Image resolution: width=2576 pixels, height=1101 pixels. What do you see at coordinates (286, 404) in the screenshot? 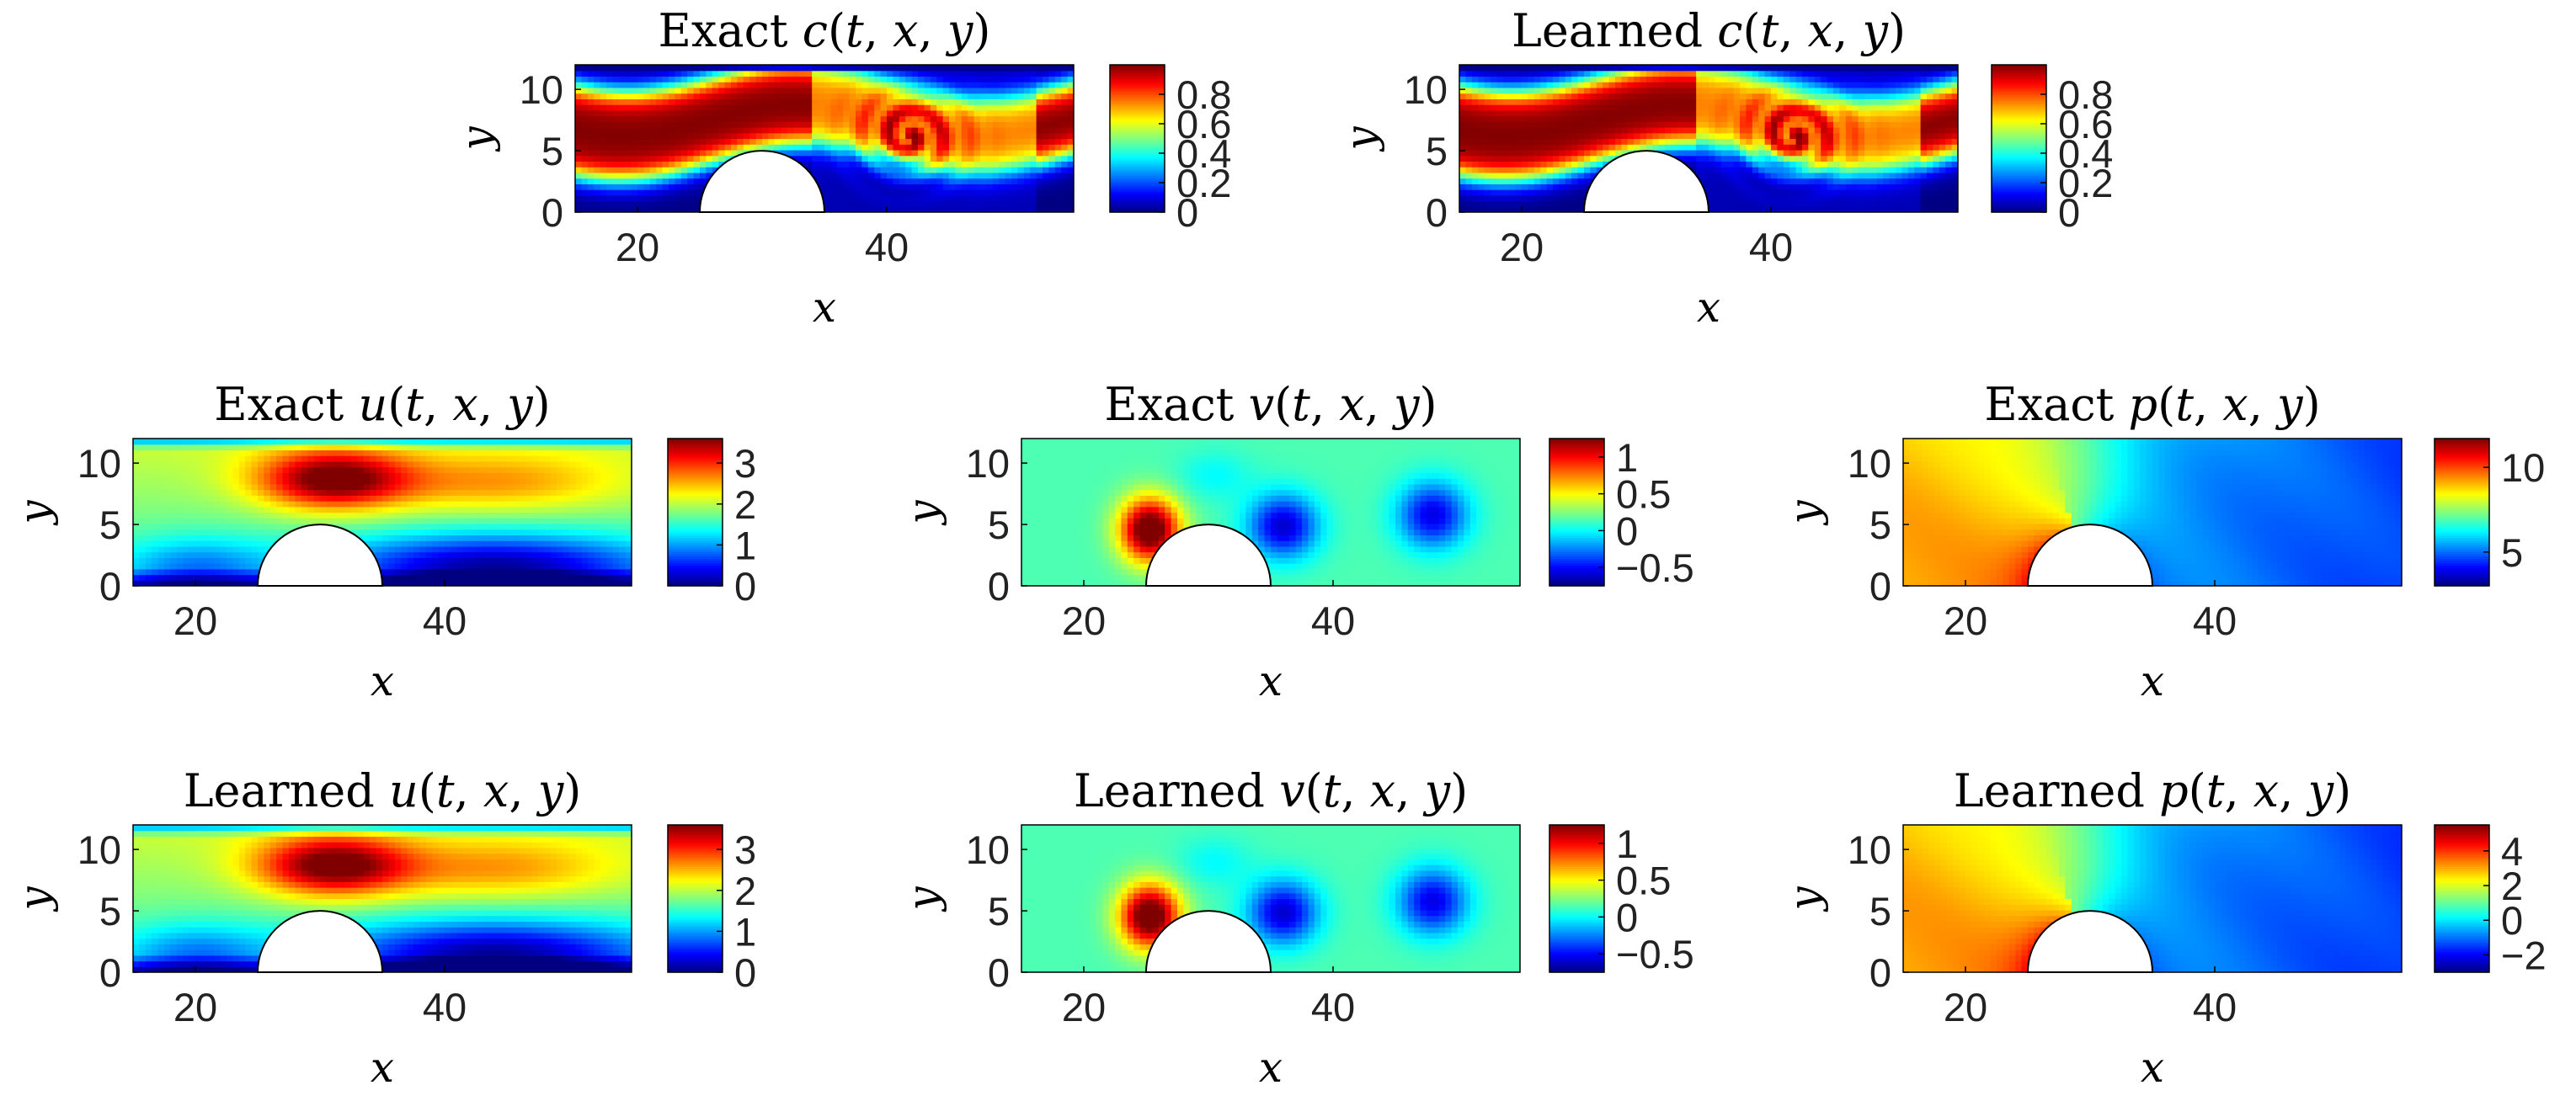
I see `title-prefix: Exact` at bounding box center [286, 404].